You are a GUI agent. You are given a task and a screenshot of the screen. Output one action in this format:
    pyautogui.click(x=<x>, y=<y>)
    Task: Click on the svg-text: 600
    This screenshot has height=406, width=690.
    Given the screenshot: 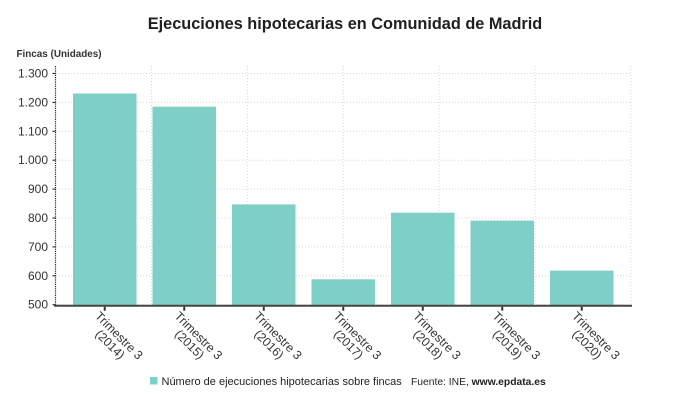 What is the action you would take?
    pyautogui.click(x=38, y=276)
    